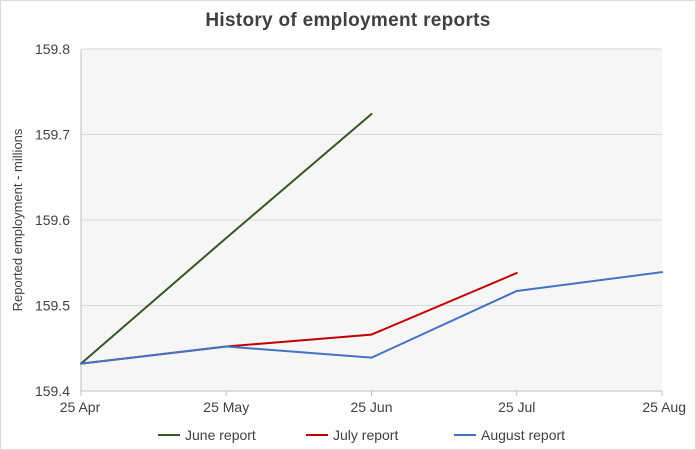  I want to click on x-tick-label: 25 Jul, so click(516, 407).